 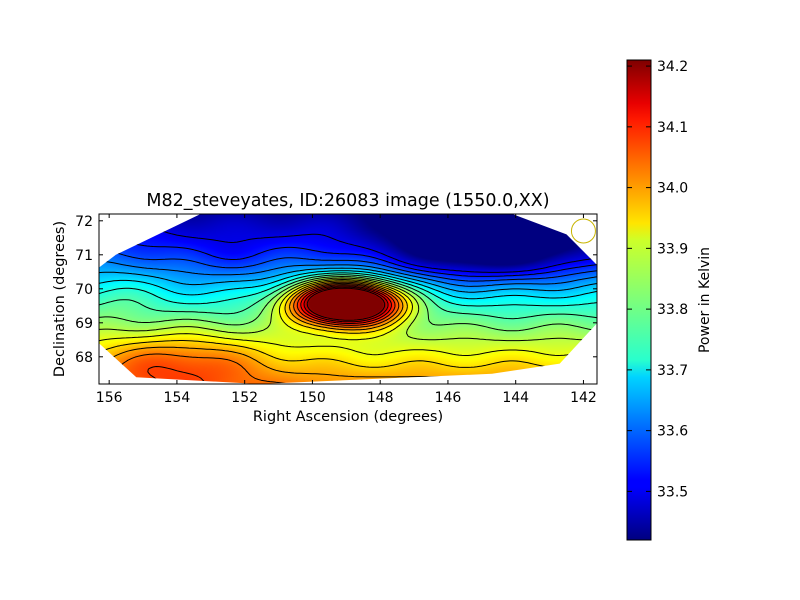 What do you see at coordinates (84, 324) in the screenshot?
I see `y-tick-label: 69` at bounding box center [84, 324].